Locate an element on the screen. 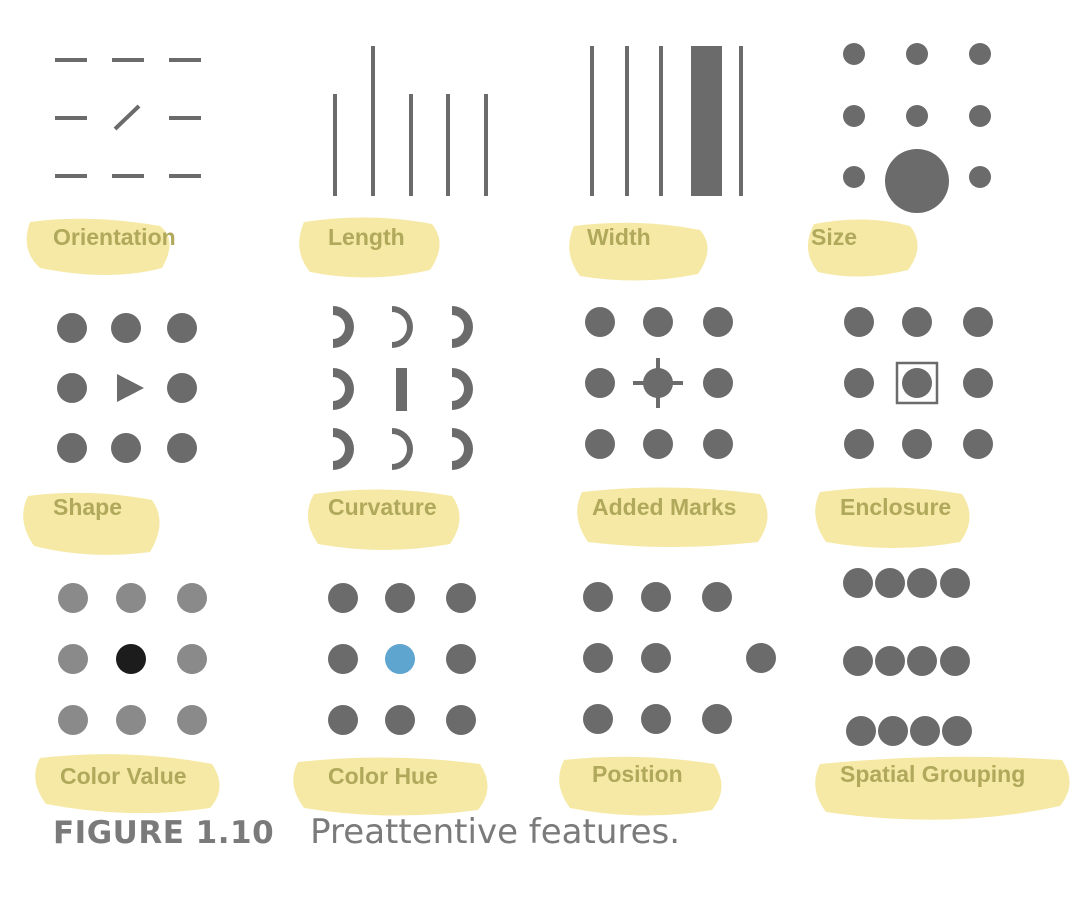  size-marks is located at coordinates (917, 128).